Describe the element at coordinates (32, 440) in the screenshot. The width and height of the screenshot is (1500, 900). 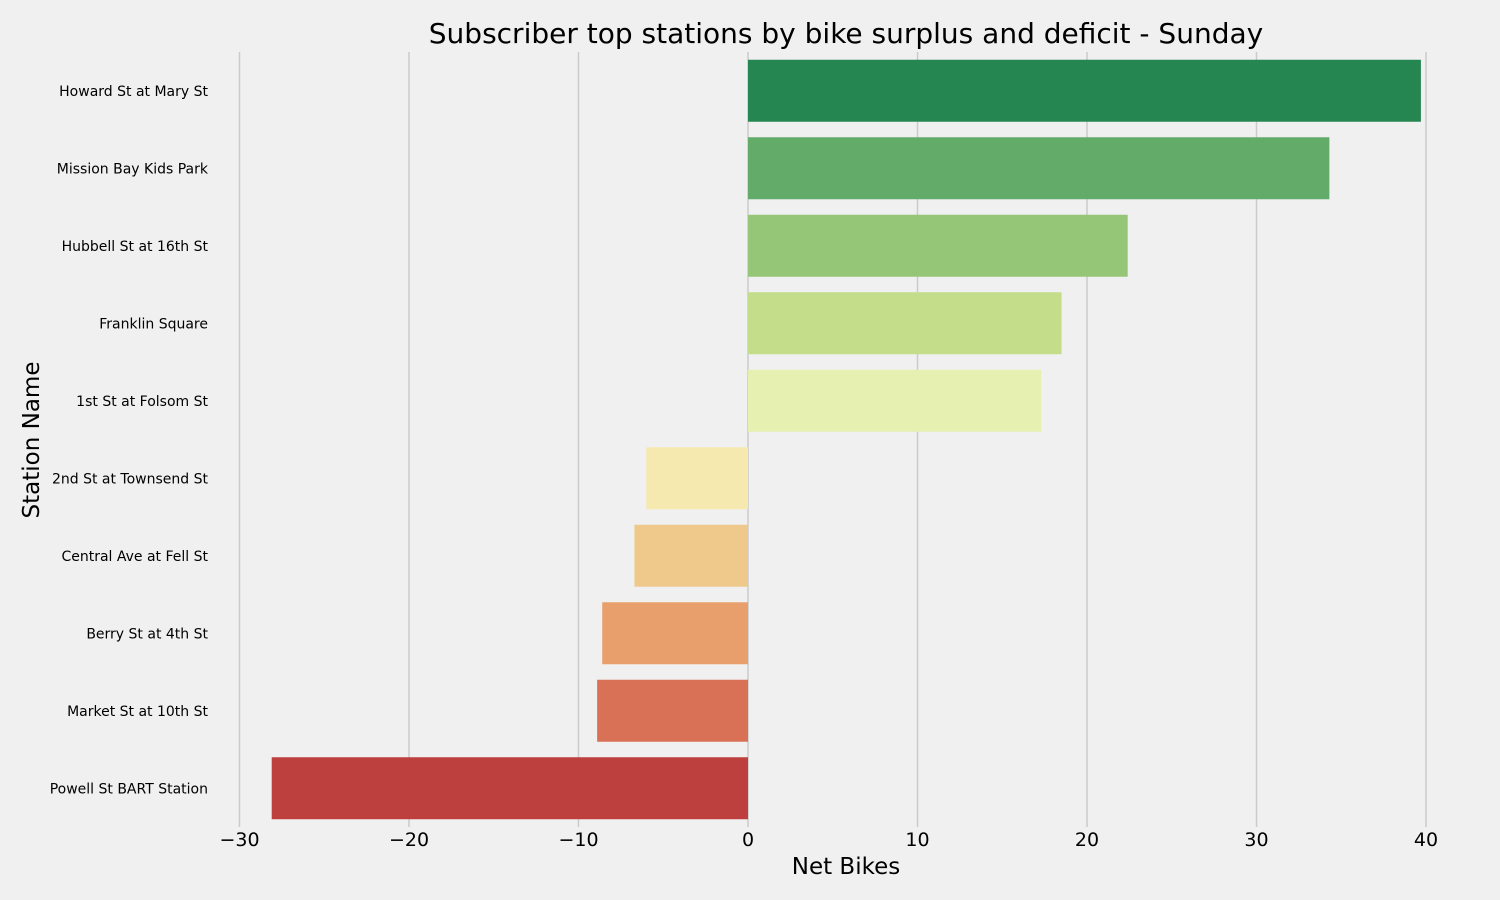
I see `y-axis-title: Station Name` at that location.